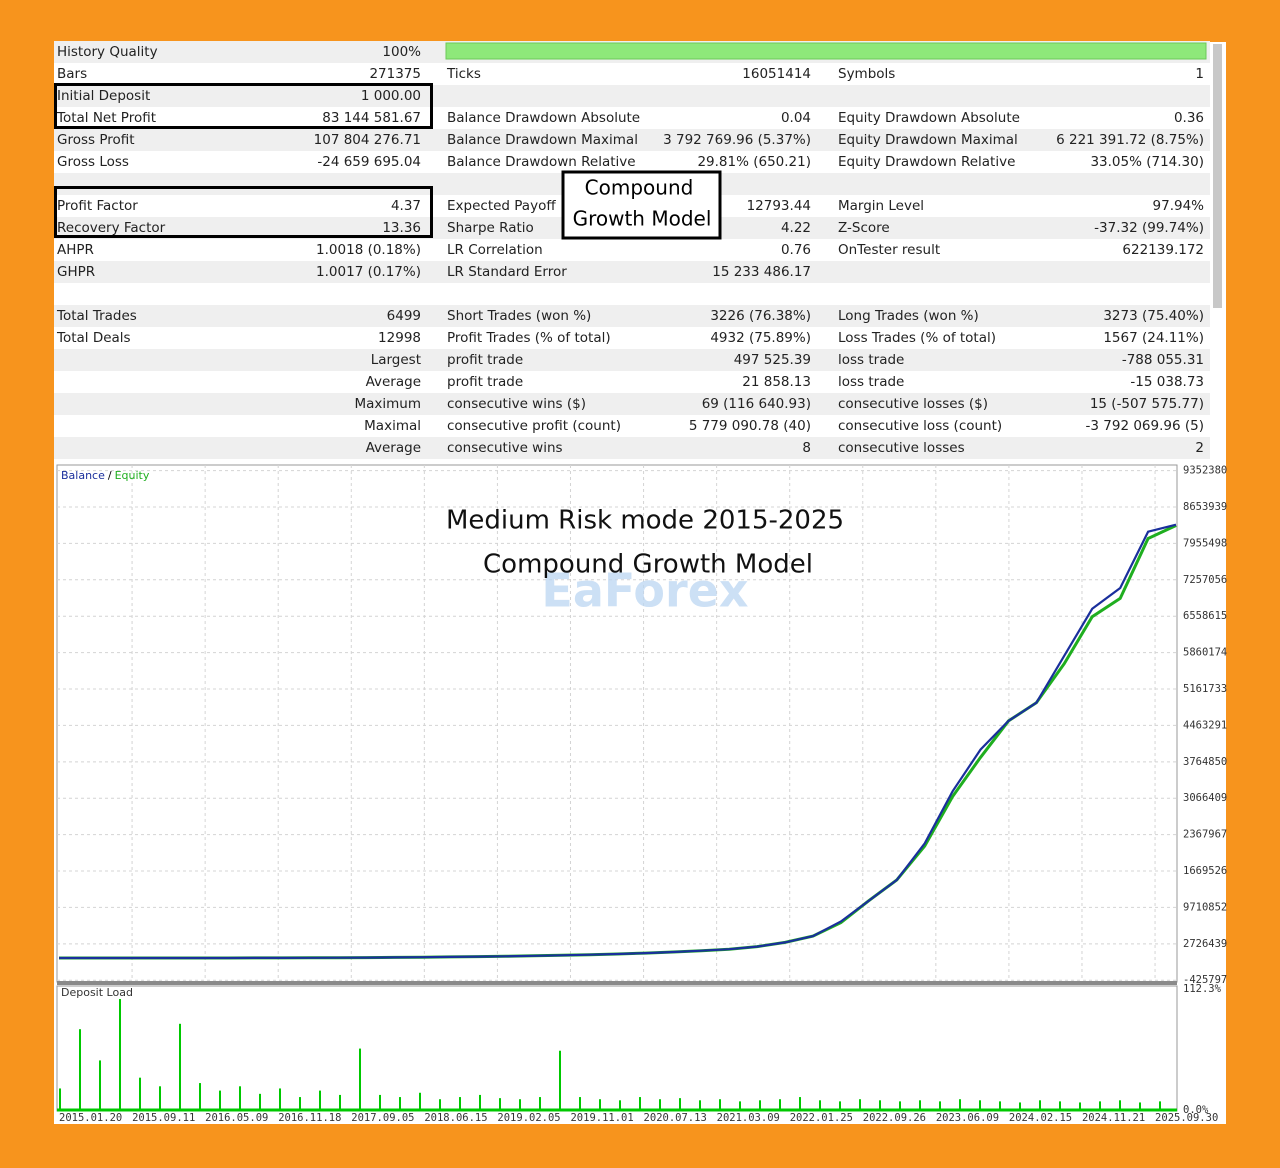 The width and height of the screenshot is (1280, 1168). Describe the element at coordinates (93, 162) in the screenshot. I see `report-cell: Gross Loss` at that location.